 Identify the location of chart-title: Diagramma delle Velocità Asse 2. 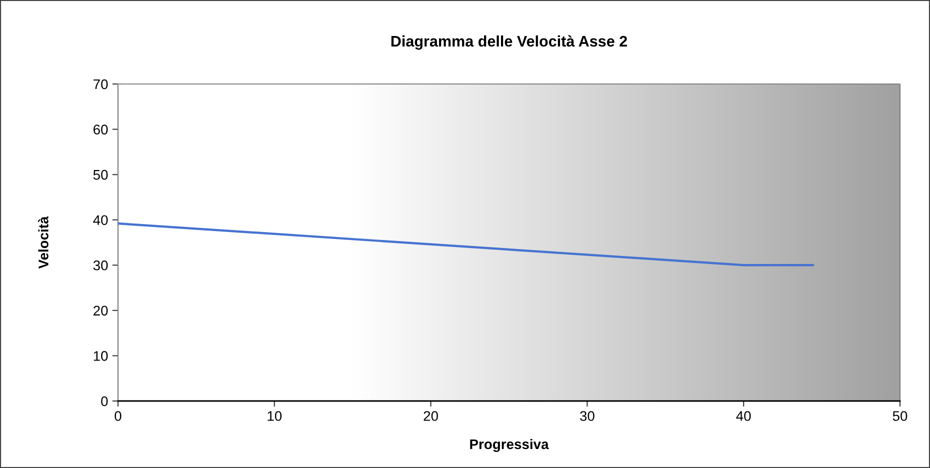
(509, 42).